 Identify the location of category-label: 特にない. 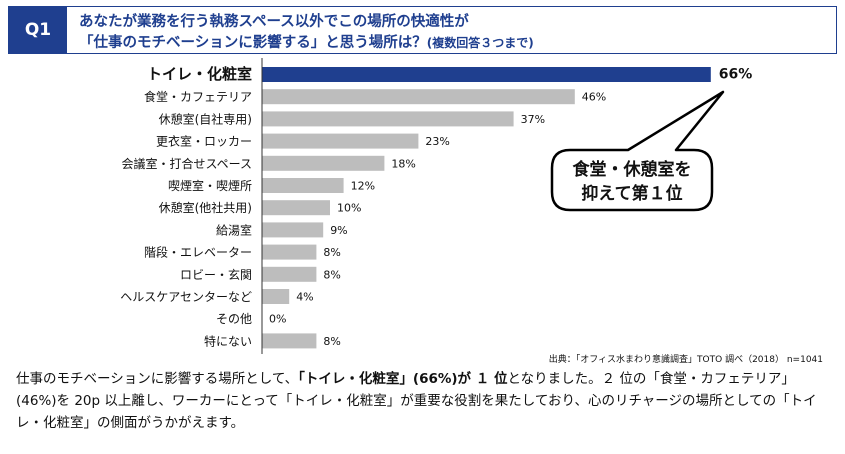
(228, 340).